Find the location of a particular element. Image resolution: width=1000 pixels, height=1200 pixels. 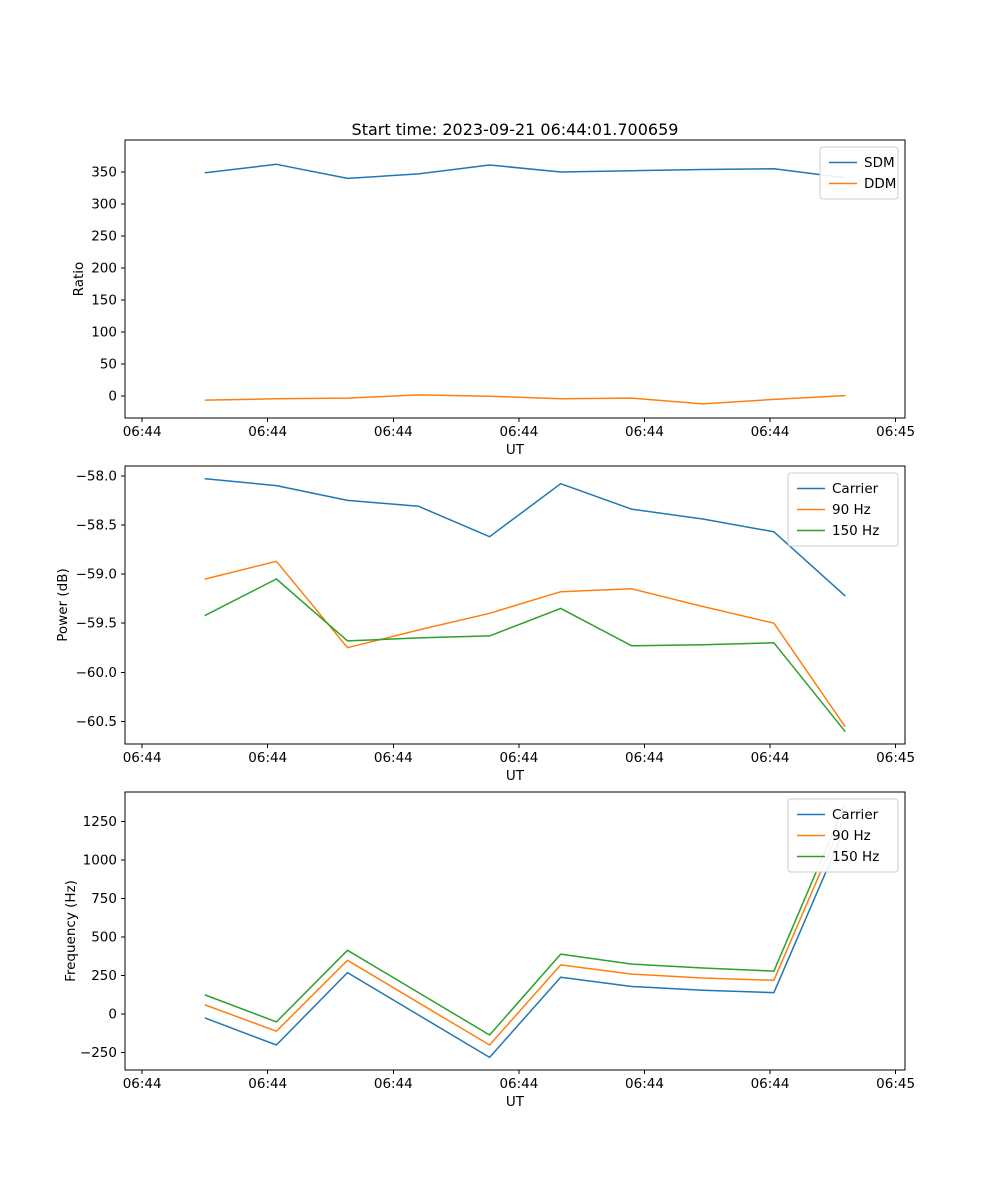

y-tick-label: 500 is located at coordinates (104, 938).